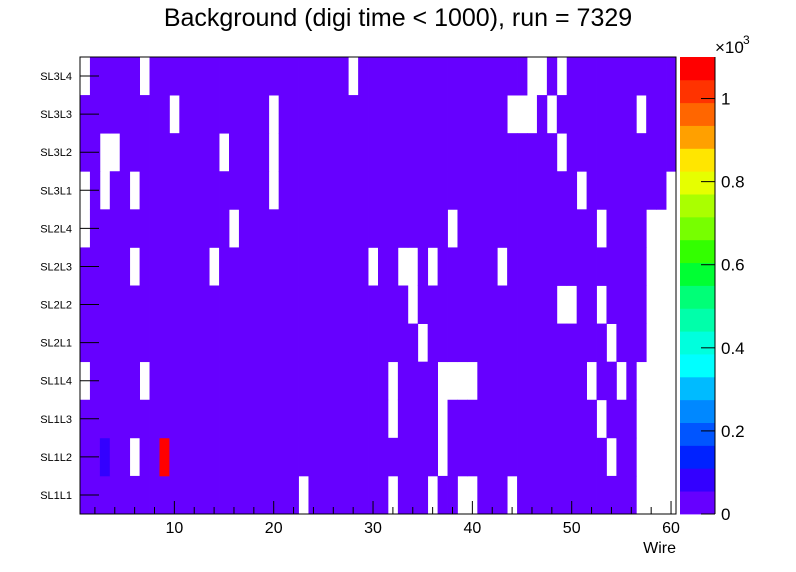 This screenshot has height=572, width=796. Describe the element at coordinates (733, 348) in the screenshot. I see `colorbar-tick-label: 0.4` at that location.